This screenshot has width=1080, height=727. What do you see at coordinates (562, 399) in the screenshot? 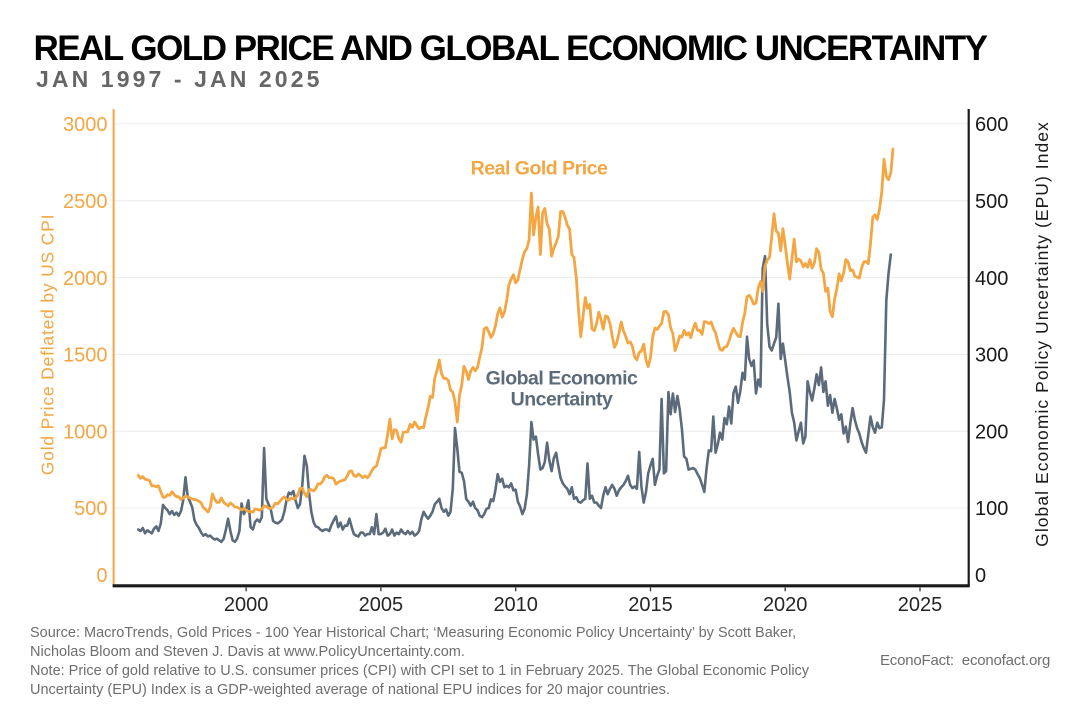
I see `svg-text: Uncertainty` at bounding box center [562, 399].